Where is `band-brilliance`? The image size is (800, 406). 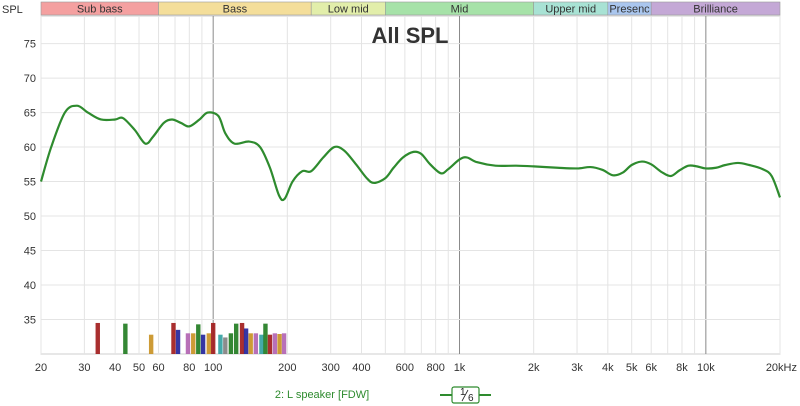
band-brilliance is located at coordinates (715, 8).